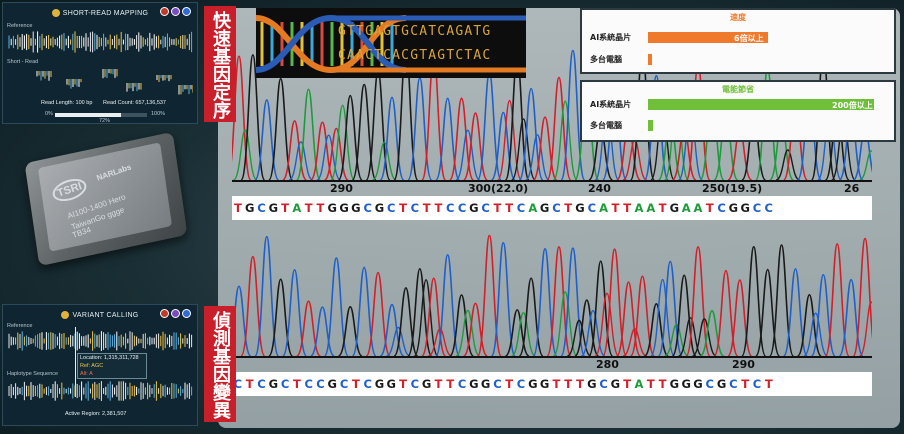 This screenshot has width=904, height=434. What do you see at coordinates (415, 31) in the screenshot?
I see `dna-sequence-upper: GTTGAGTGCATCAGATG` at bounding box center [415, 31].